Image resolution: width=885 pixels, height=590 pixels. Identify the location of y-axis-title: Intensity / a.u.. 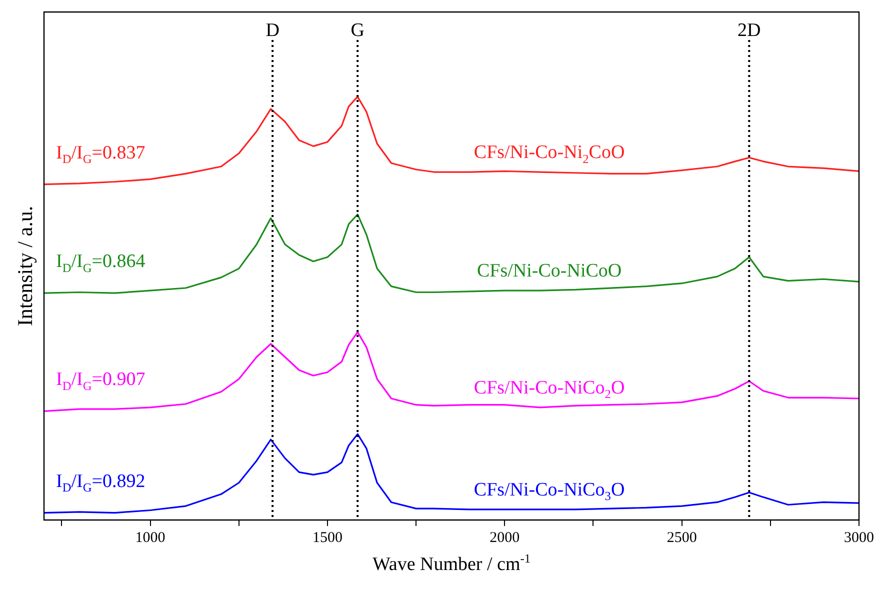
(25, 266).